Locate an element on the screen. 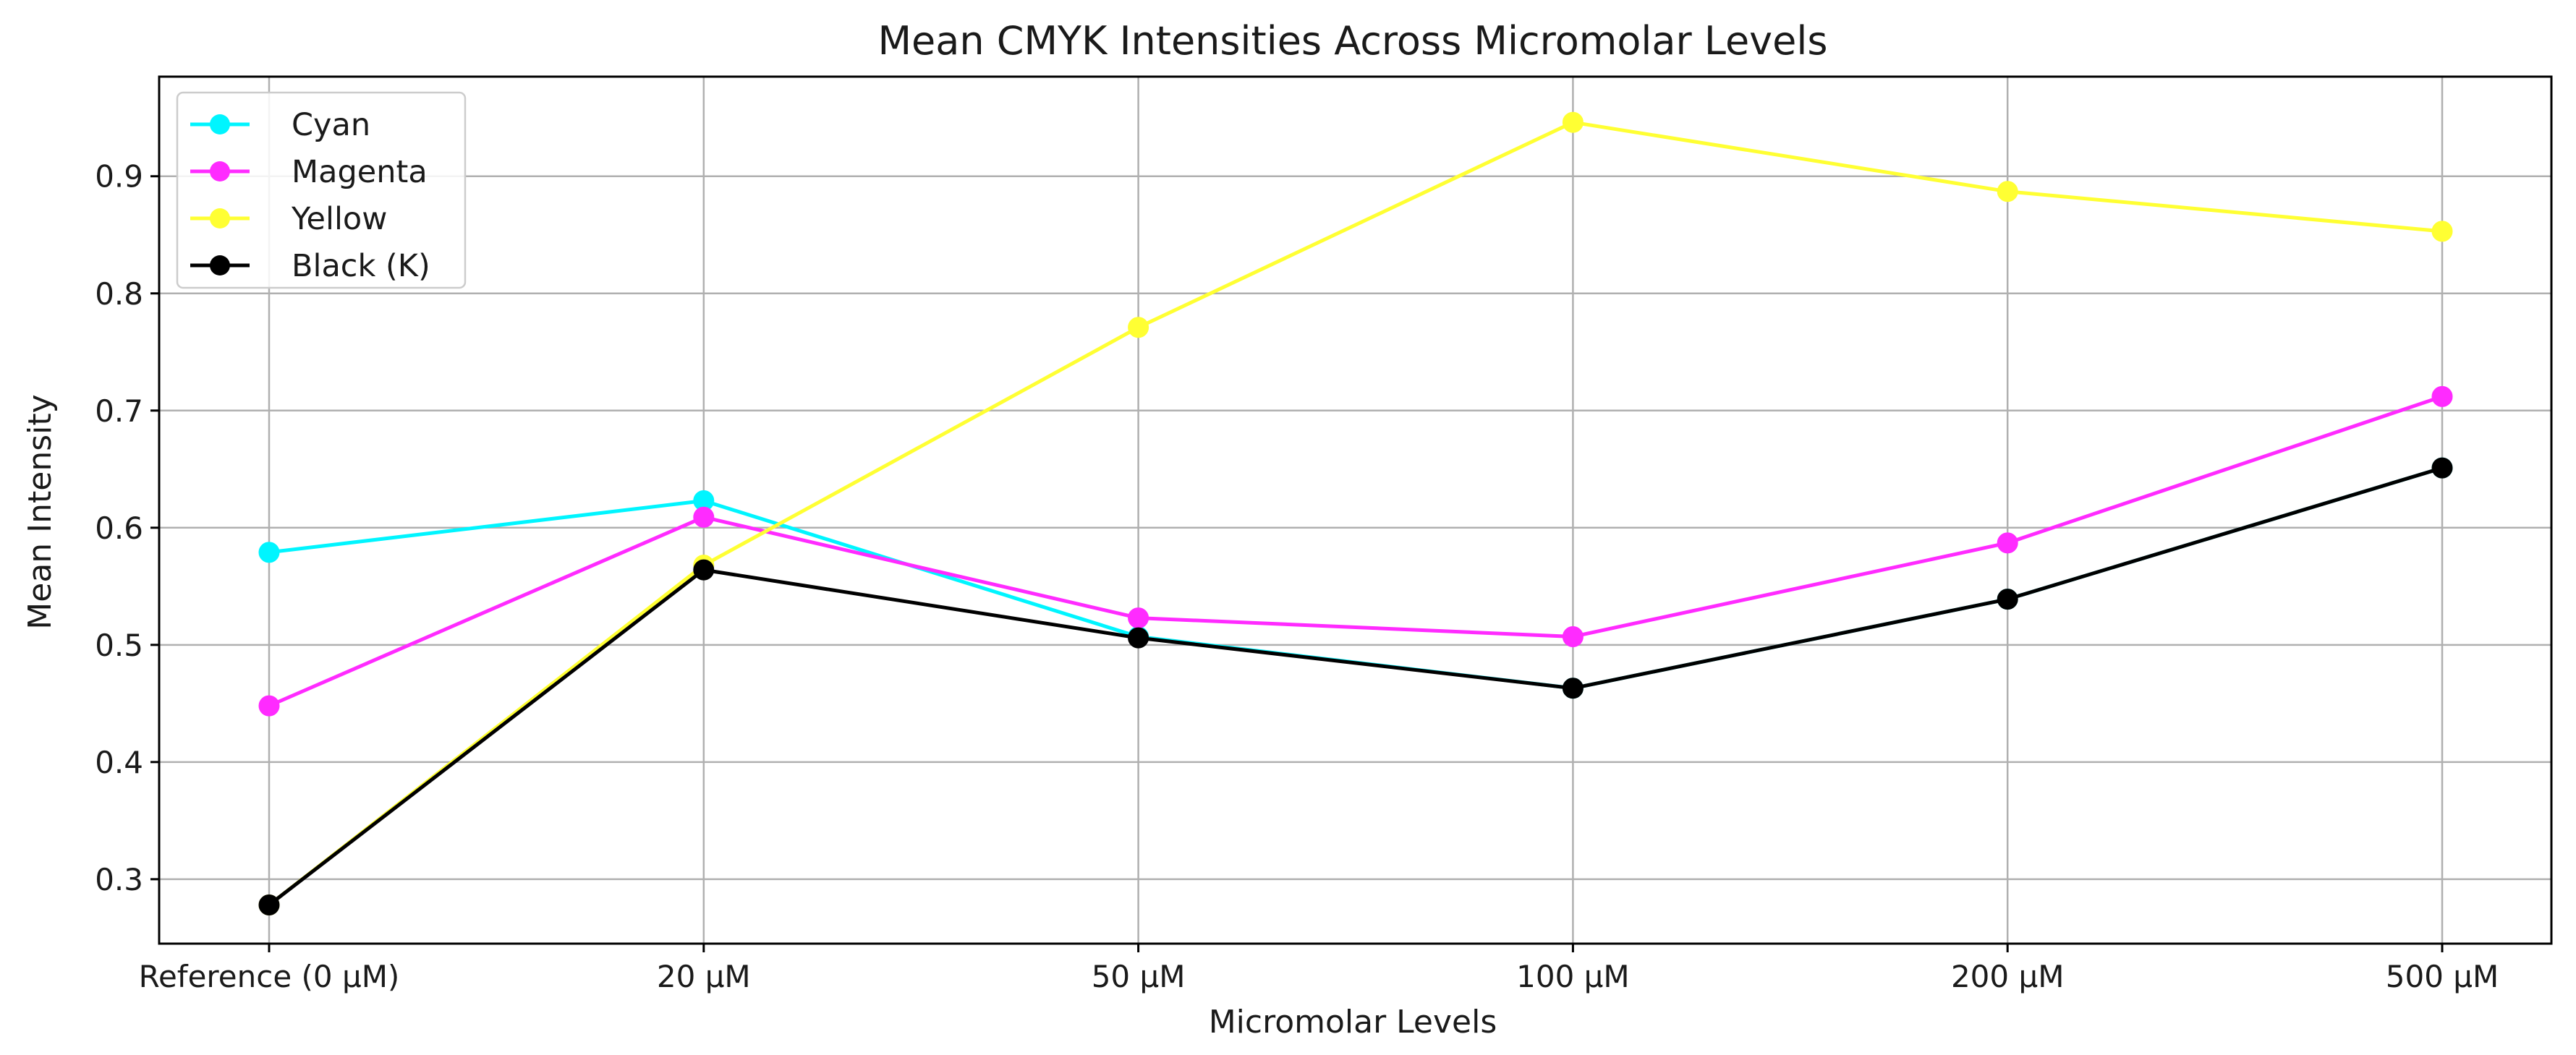 This screenshot has height=1055, width=2576. legend-entry: Cyan is located at coordinates (280, 125).